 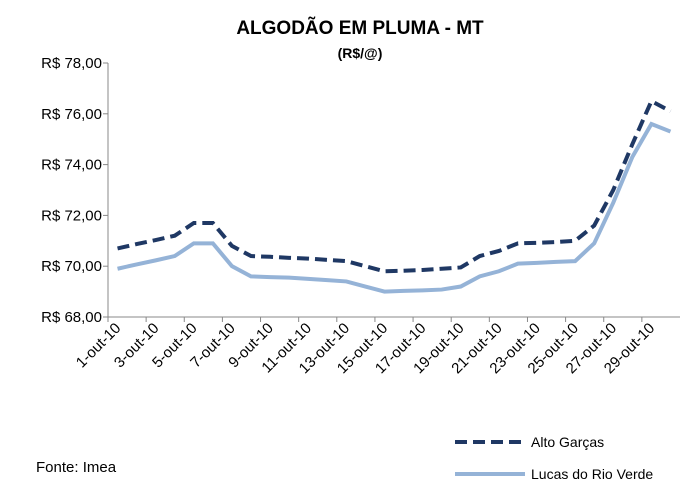 I want to click on legend-label: Lucas do Rio Verde, so click(x=592, y=473).